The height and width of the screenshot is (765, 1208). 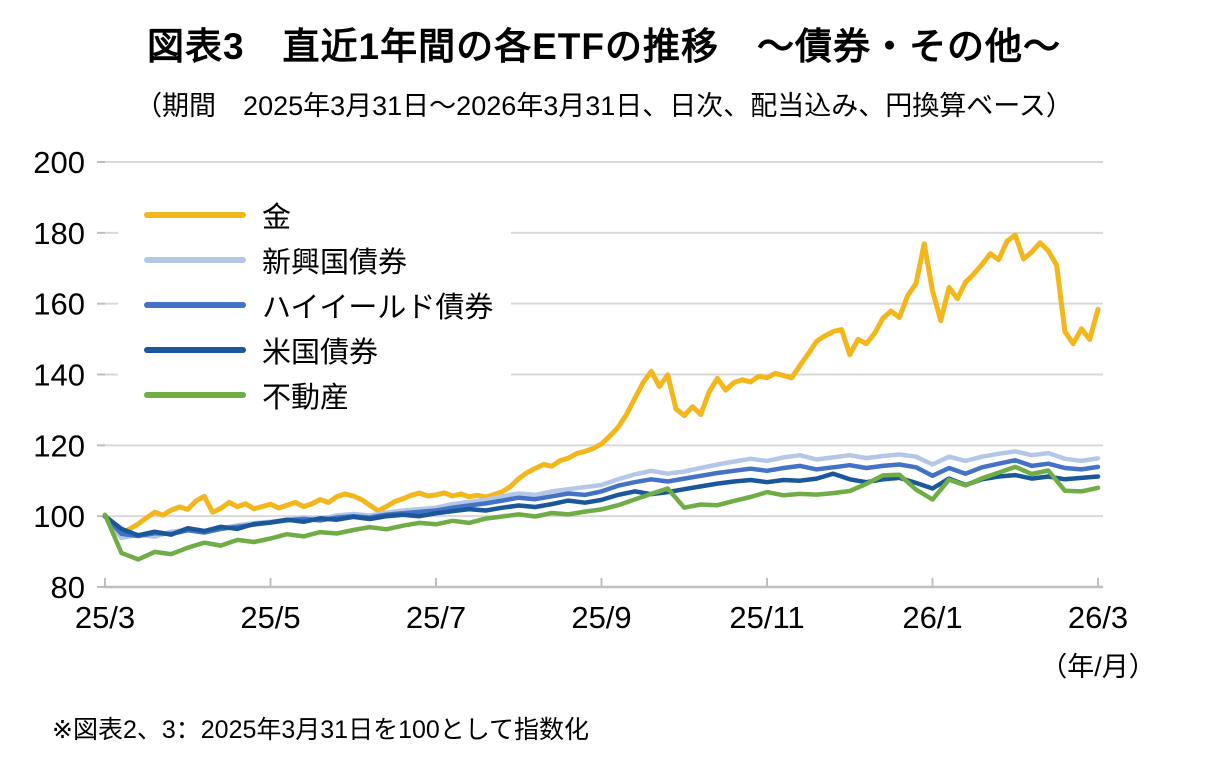 I want to click on chart-footnote: ※図表2、3：2025年3月31日を100として指数化, so click(x=321, y=730).